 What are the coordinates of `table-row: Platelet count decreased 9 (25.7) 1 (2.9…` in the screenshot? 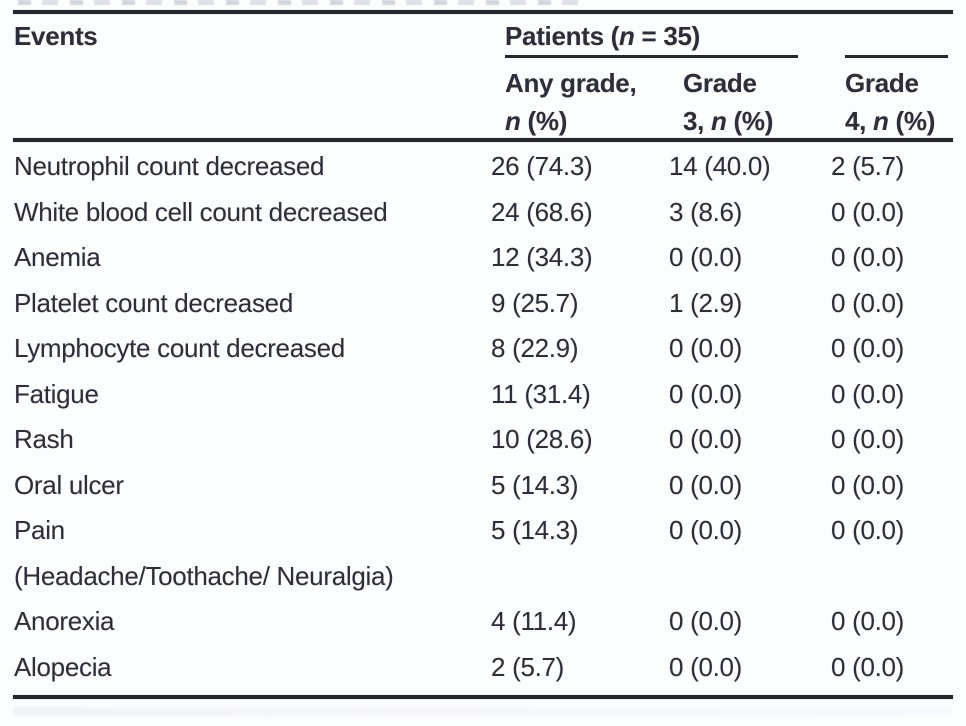 It's located at (483, 304).